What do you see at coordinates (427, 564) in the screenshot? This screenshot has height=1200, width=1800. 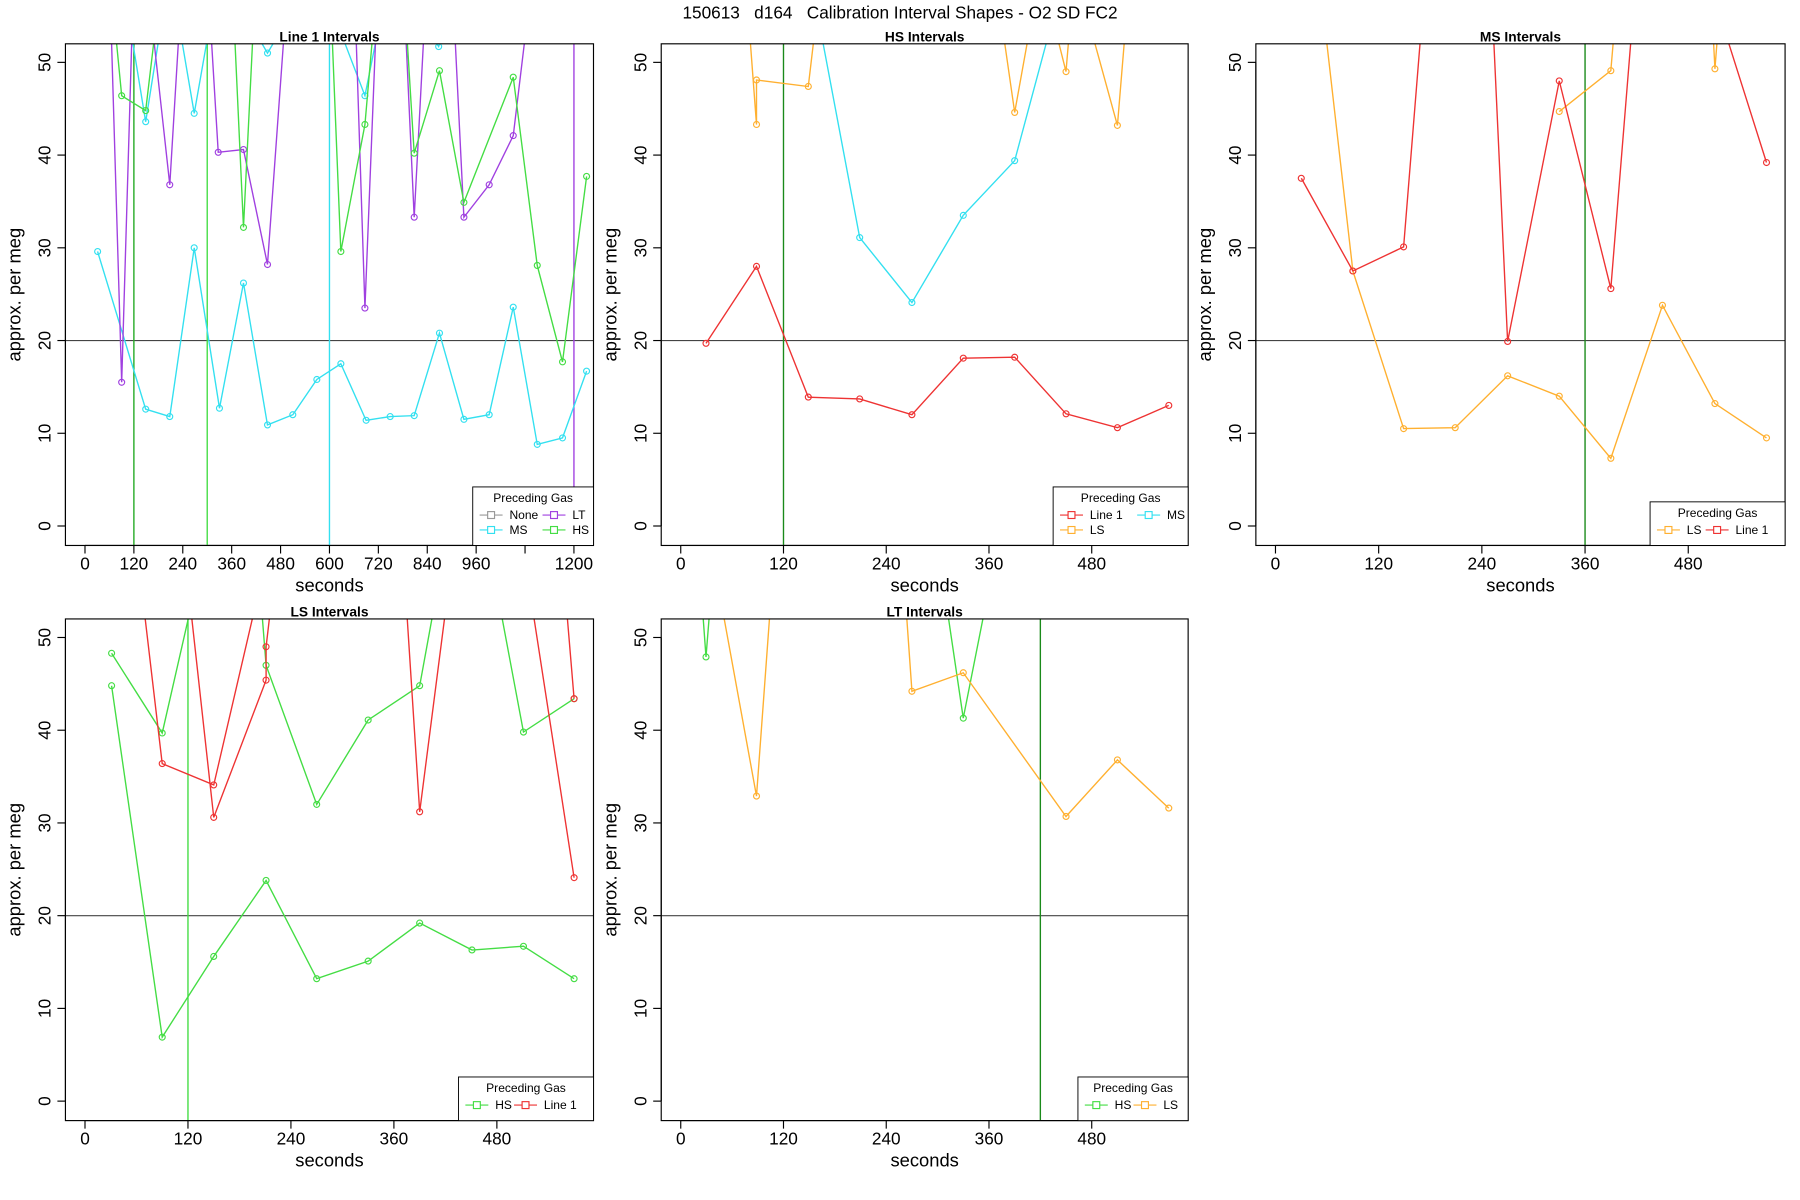 I see `x-tick-label: 840` at bounding box center [427, 564].